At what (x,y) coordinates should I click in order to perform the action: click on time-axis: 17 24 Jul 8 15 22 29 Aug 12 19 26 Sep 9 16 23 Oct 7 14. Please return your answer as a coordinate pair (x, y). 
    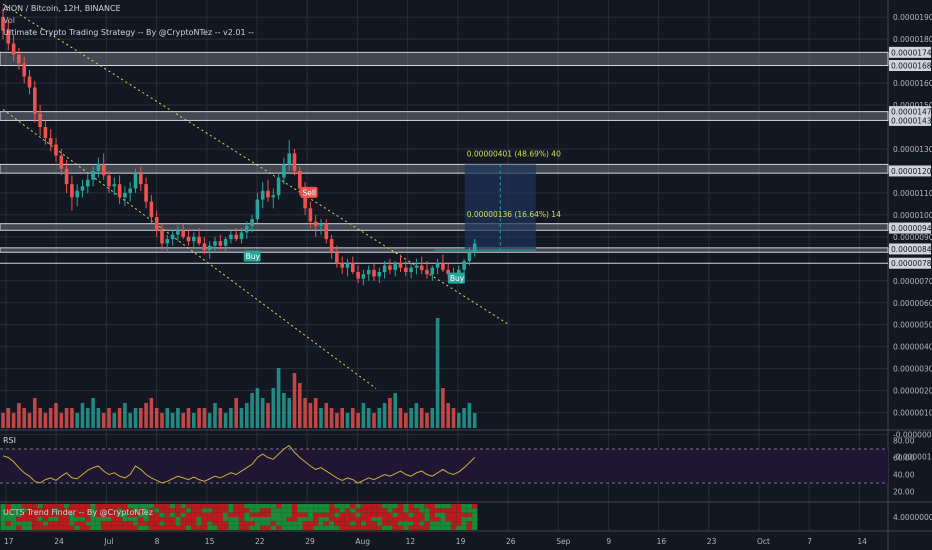
    Looking at the image, I should click on (435, 541).